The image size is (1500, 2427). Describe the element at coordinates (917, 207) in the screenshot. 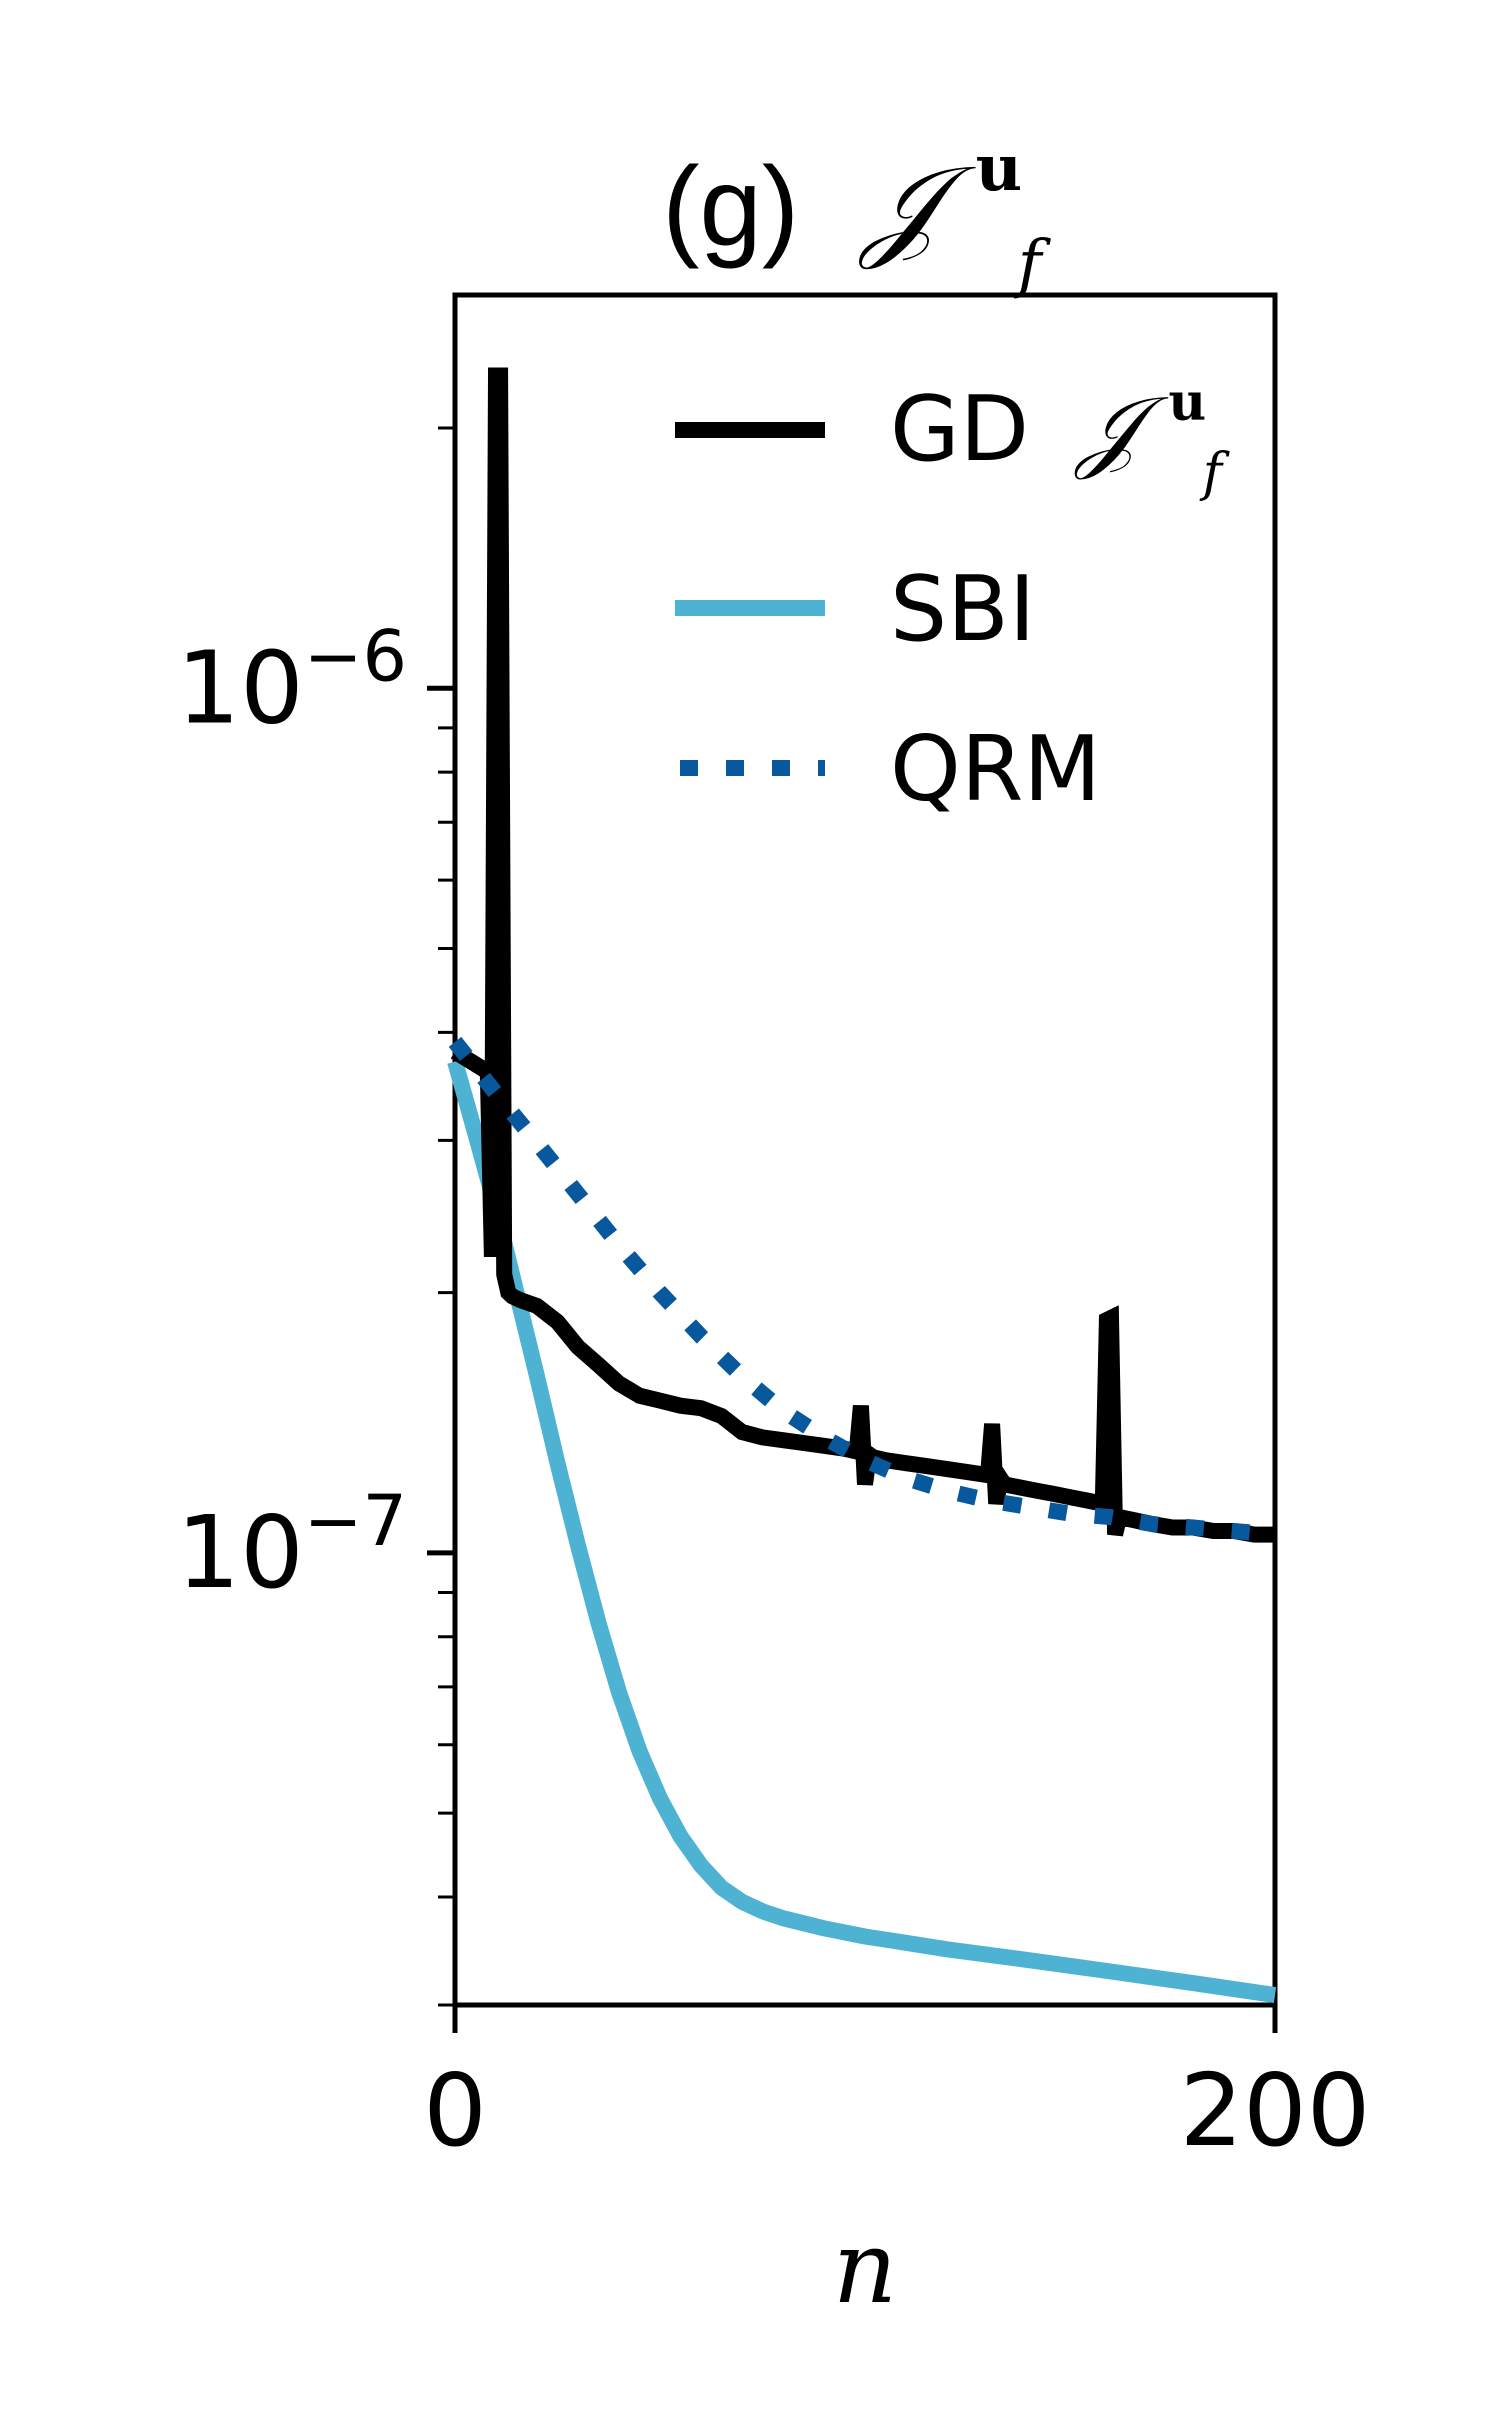

I see `chart-title-symbol: 𝒥` at that location.